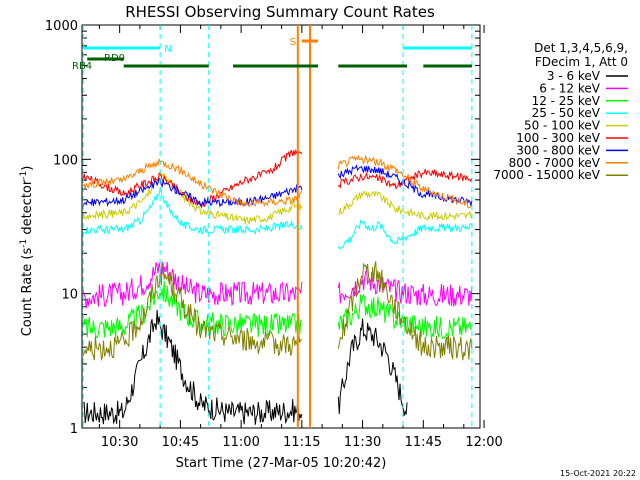 The image size is (640, 480). What do you see at coordinates (24, 243) in the screenshot?
I see `y-axis-label-exp1: -1` at bounding box center [24, 243].